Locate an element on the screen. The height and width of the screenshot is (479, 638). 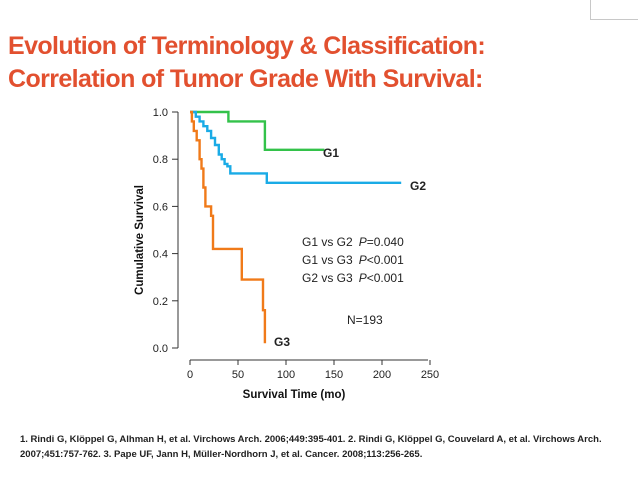
series-label-g1: G1 is located at coordinates (331, 153).